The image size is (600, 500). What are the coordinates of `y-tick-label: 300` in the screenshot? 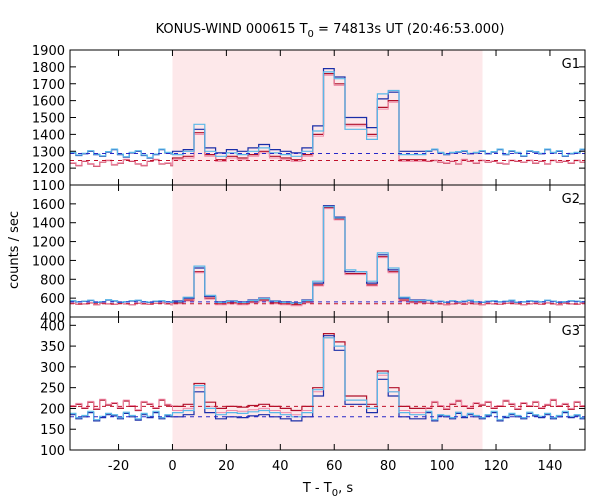 It's located at (52, 368).